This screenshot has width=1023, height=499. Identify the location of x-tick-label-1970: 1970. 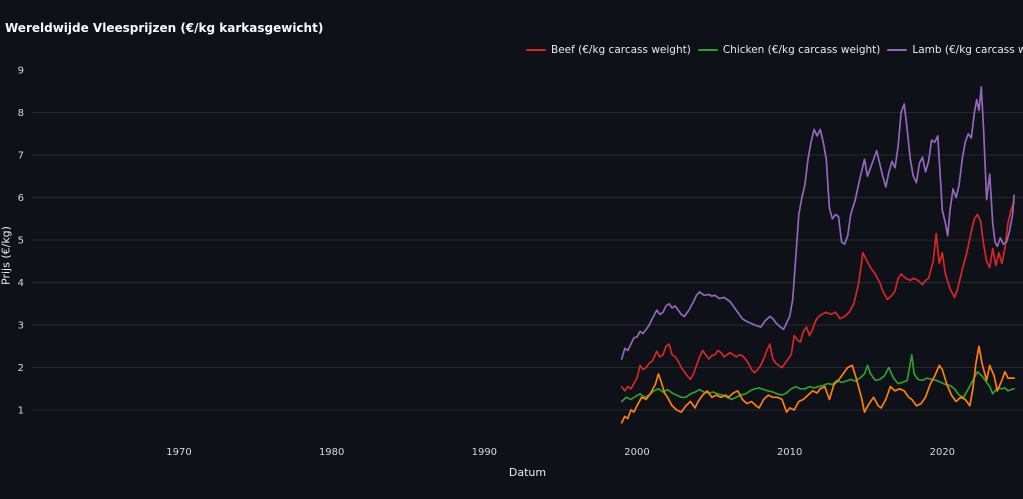
(178, 452).